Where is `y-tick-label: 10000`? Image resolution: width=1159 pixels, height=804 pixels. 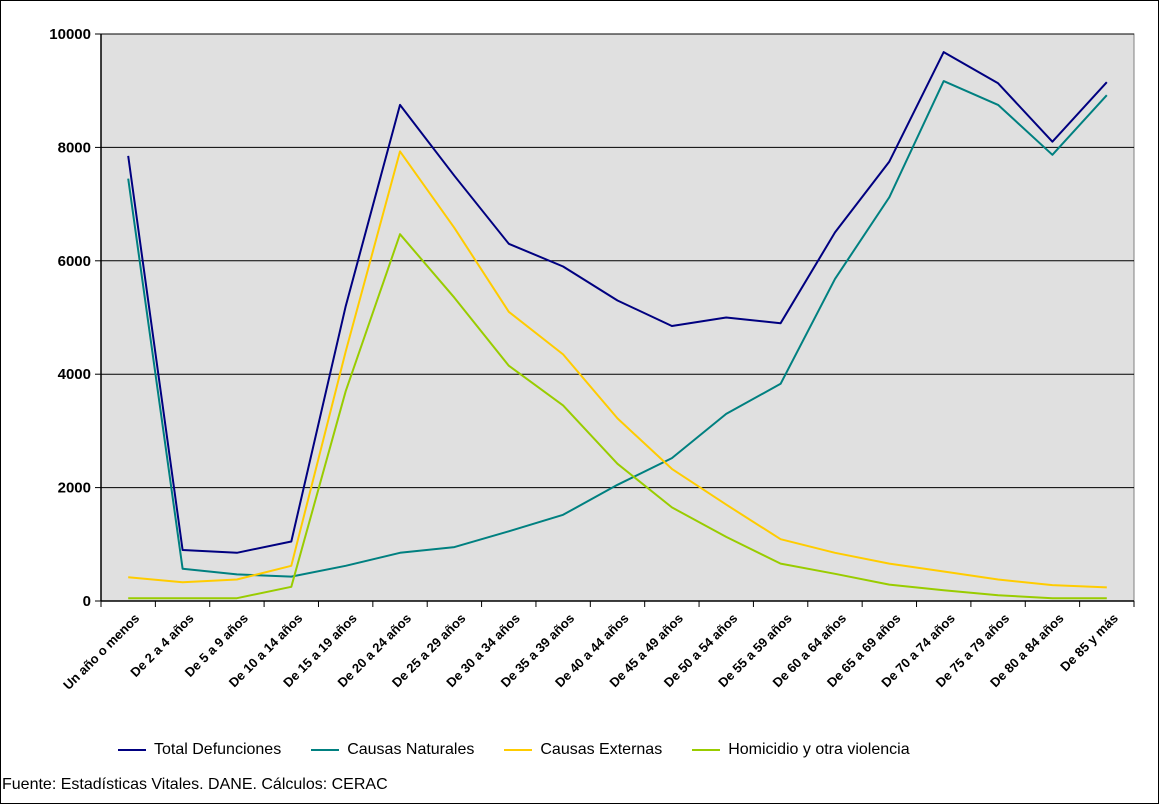
y-tick-label: 10000 is located at coordinates (70, 34).